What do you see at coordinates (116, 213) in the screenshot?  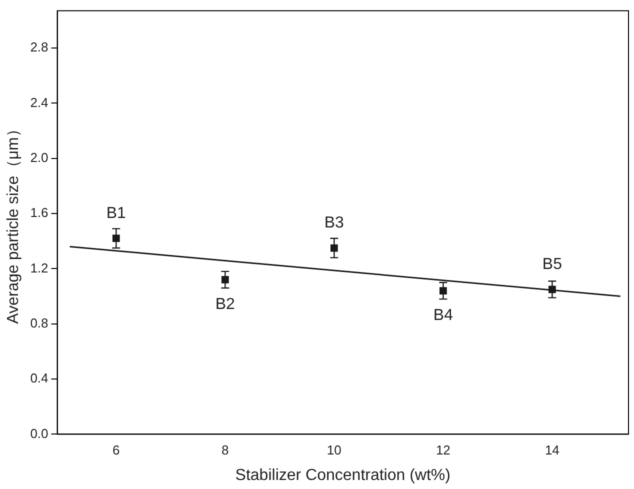 I see `annotation: B1` at bounding box center [116, 213].